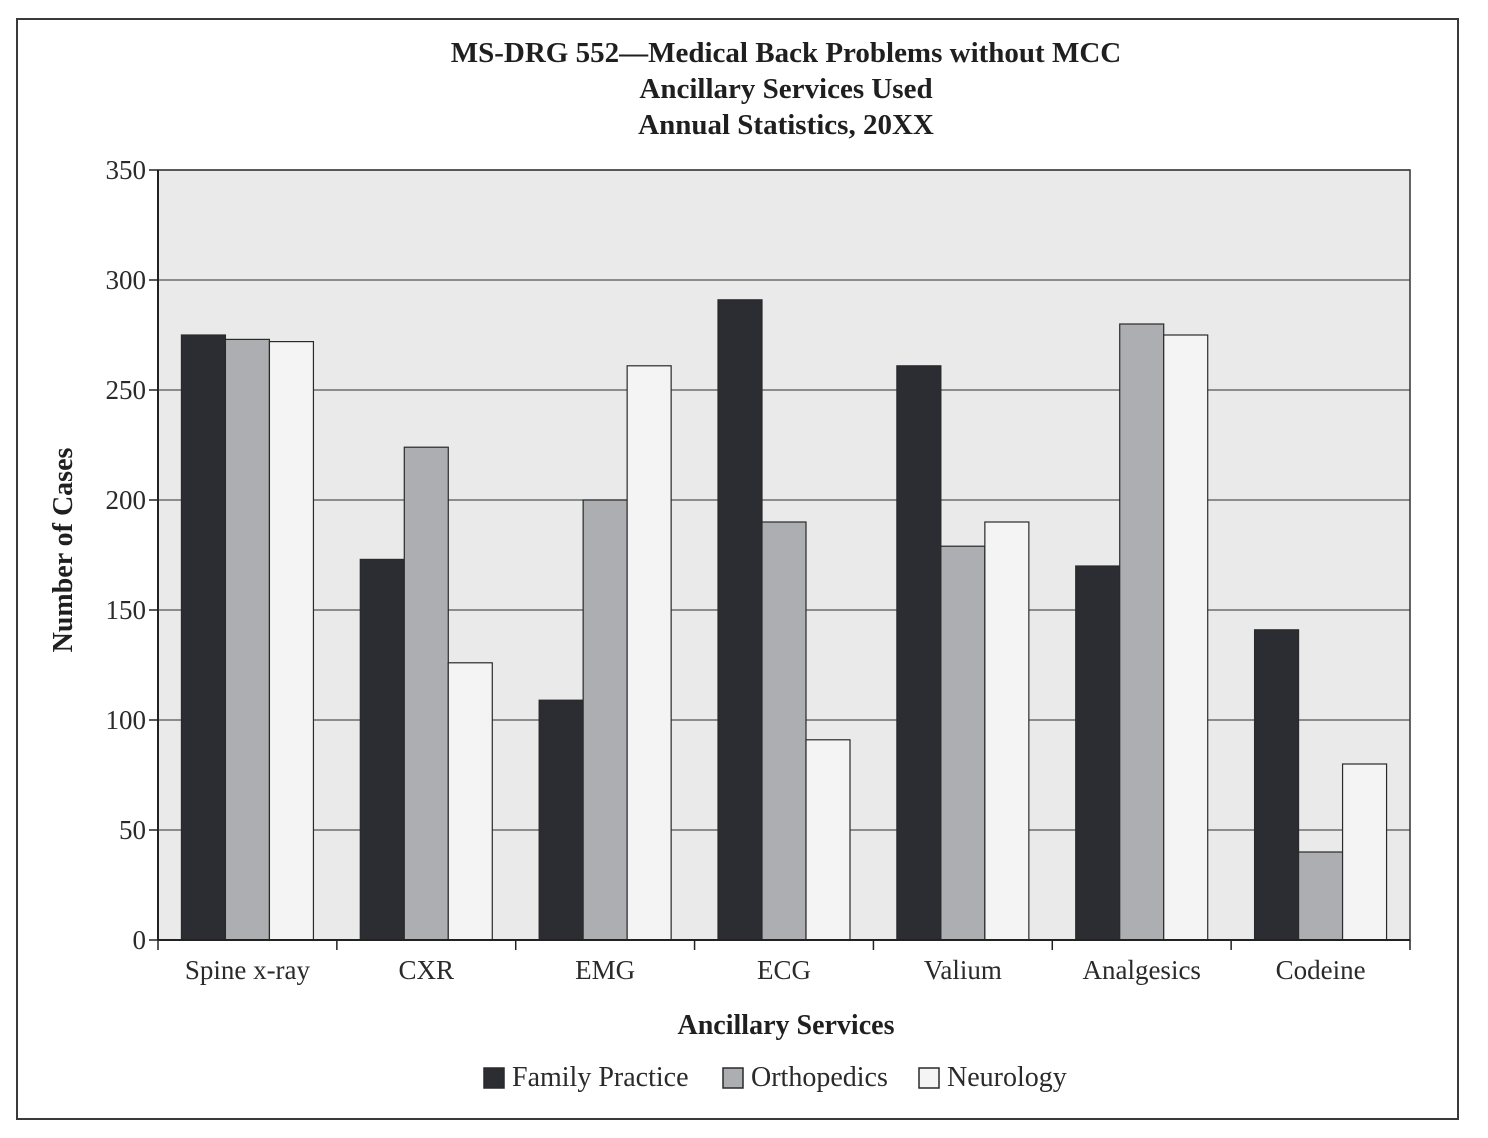  I want to click on bar-orthopedics-analgesics, so click(1142, 632).